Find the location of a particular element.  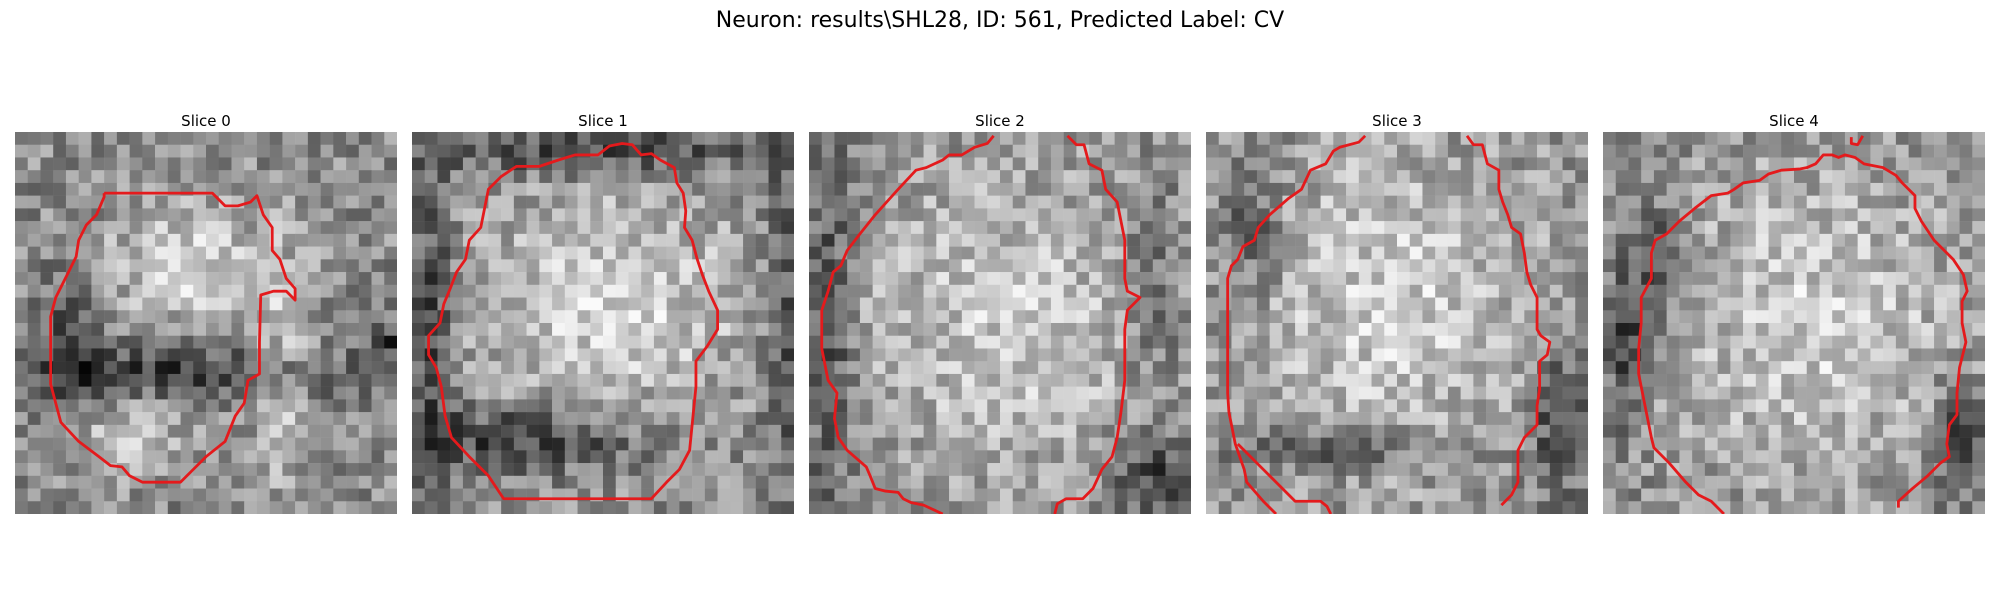

slice-panel-3: Slice 3 is located at coordinates (1397, 312).